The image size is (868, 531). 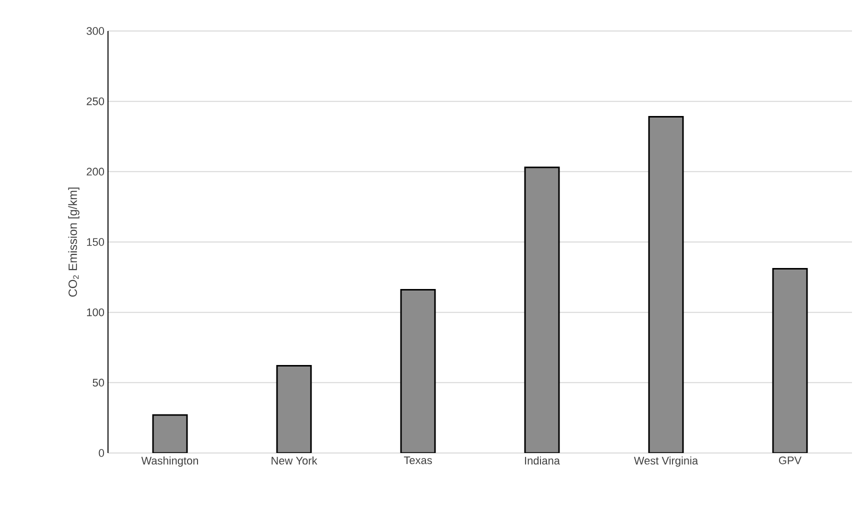 I want to click on x-tick-label: Texas, so click(x=418, y=460).